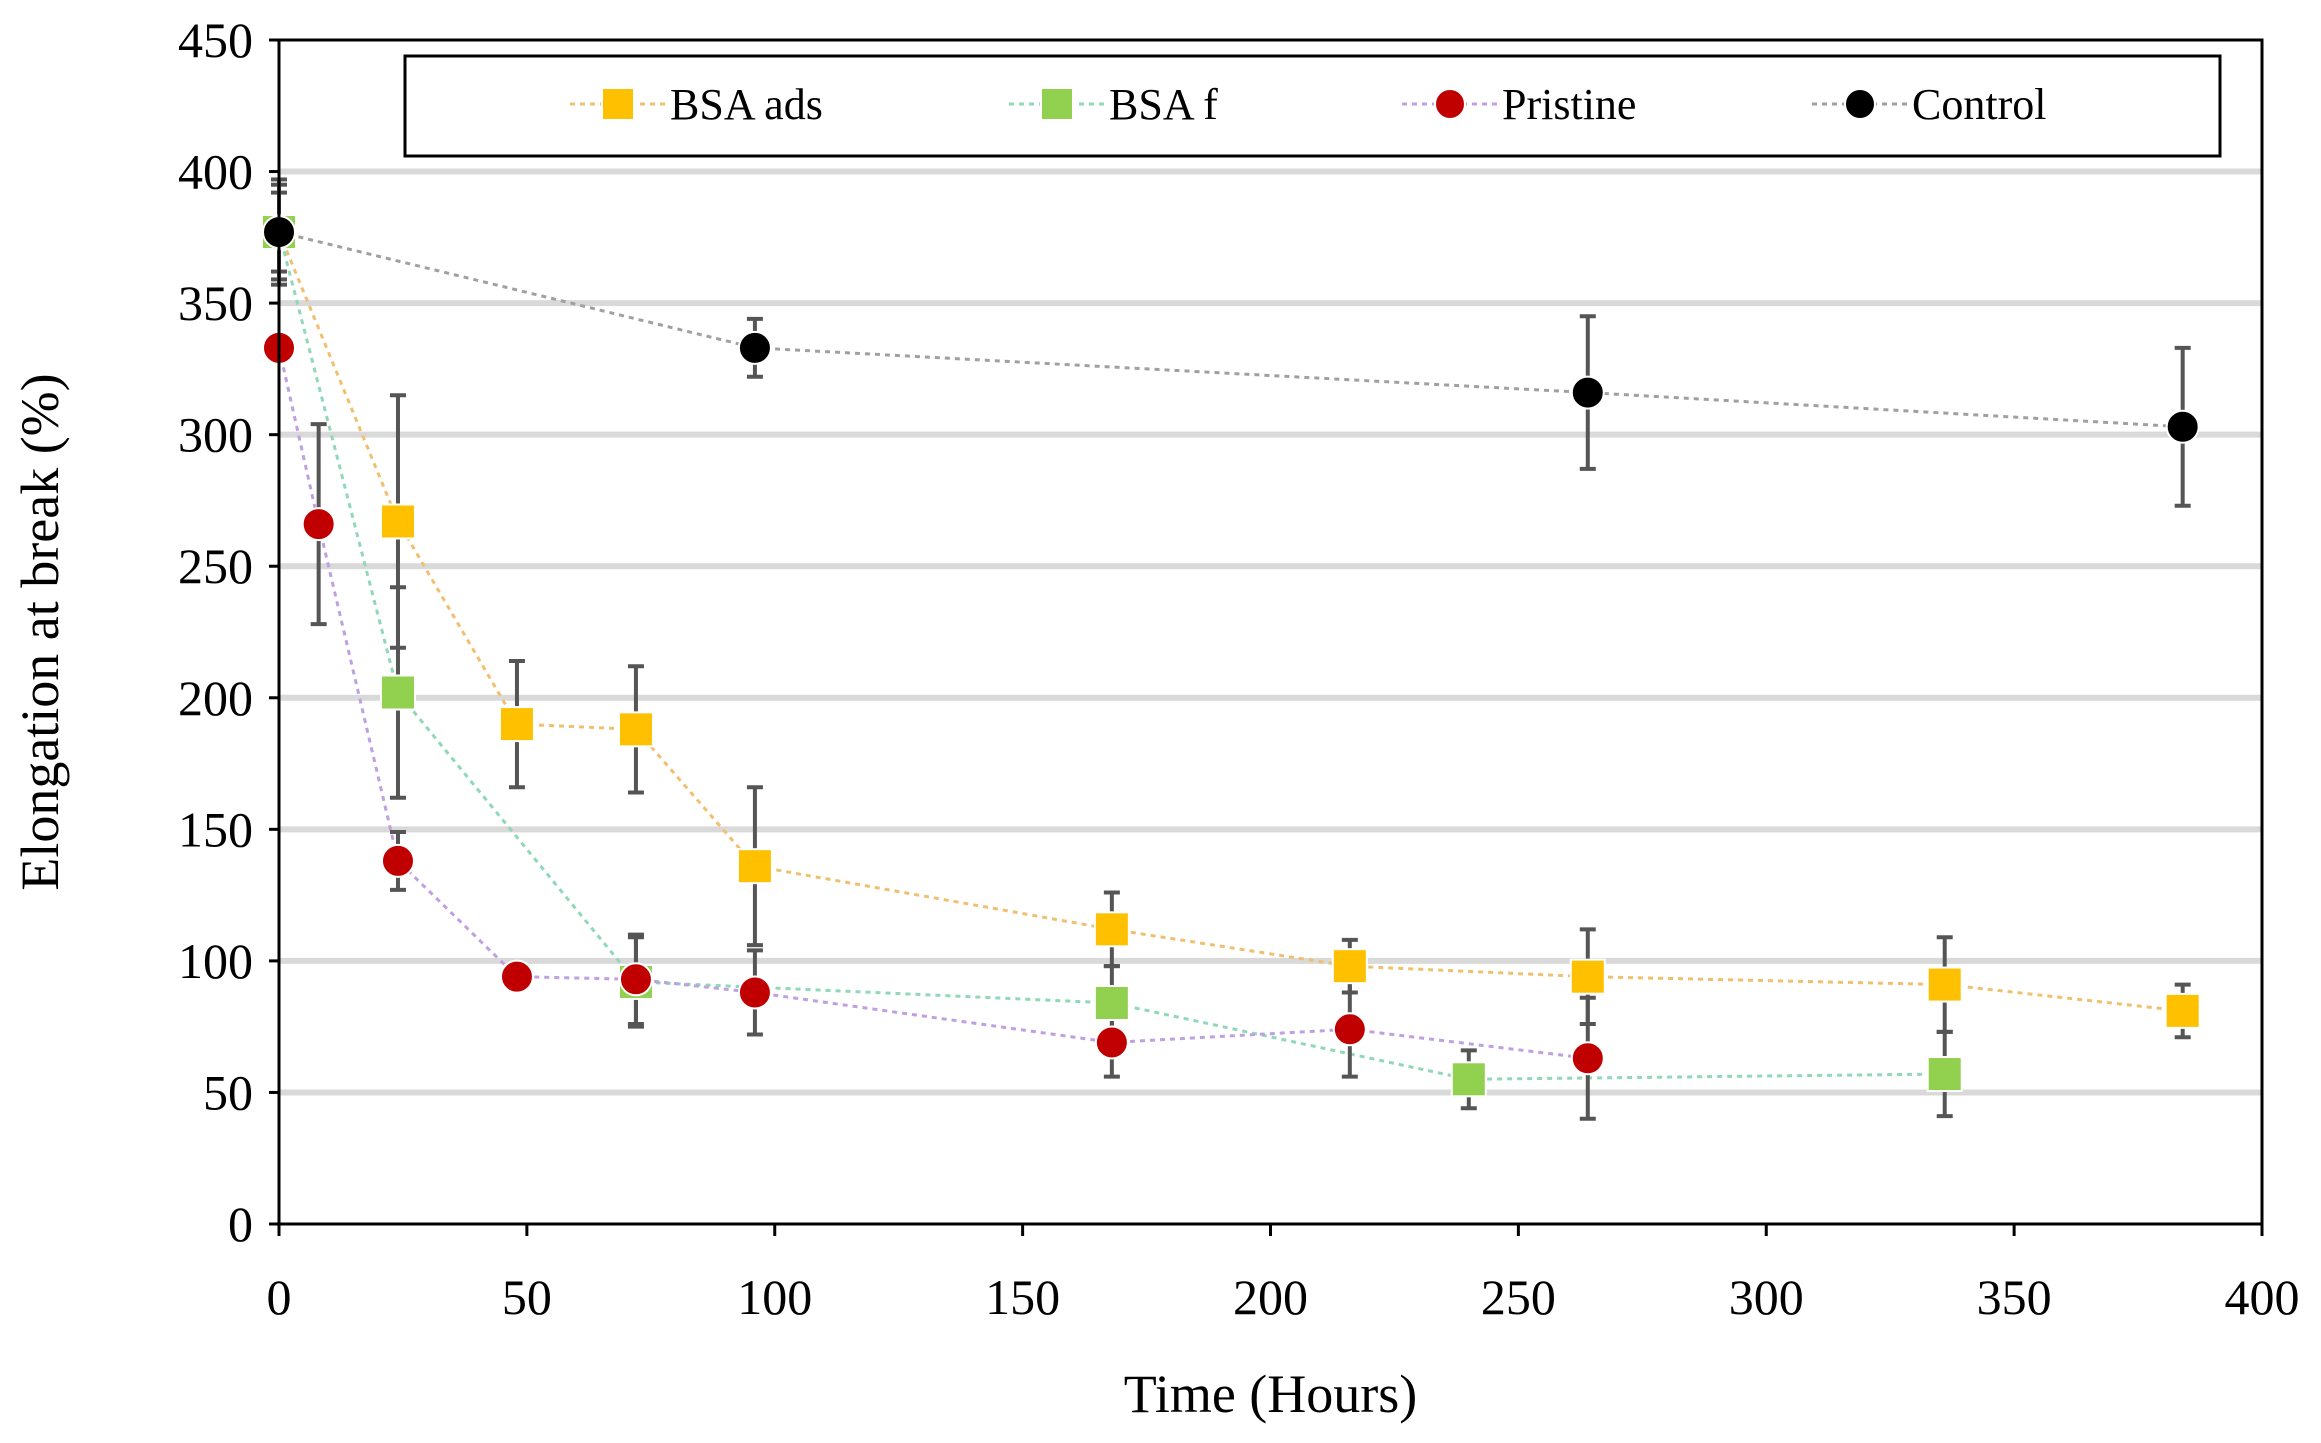 The image size is (2321, 1443). I want to click on legend: BSA ads BSA f Pristine Control, so click(1312, 106).